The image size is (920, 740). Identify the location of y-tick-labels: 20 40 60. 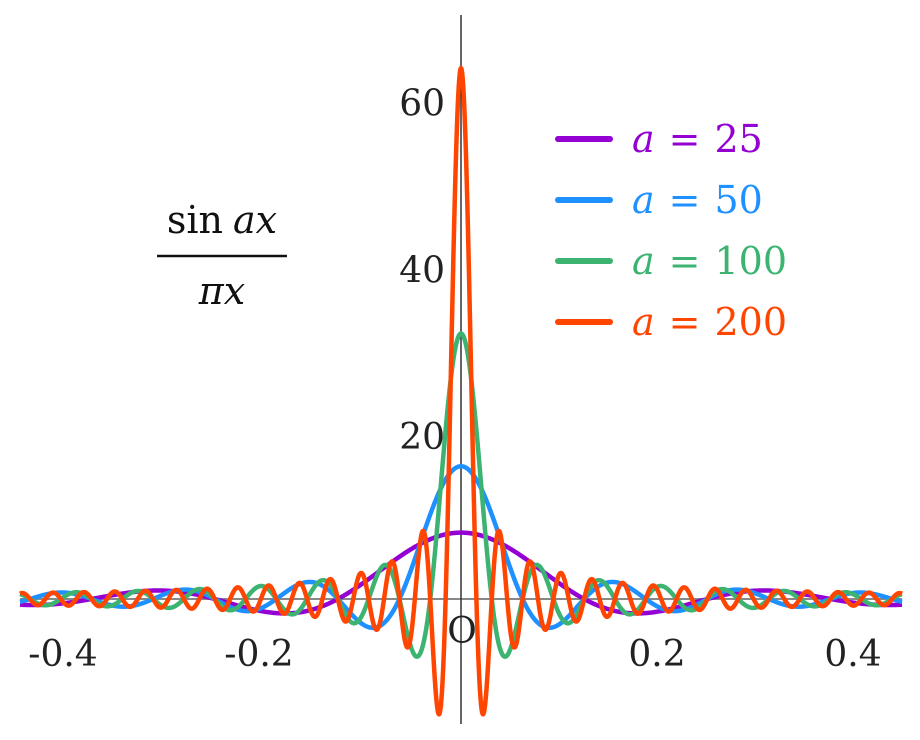
(422, 271).